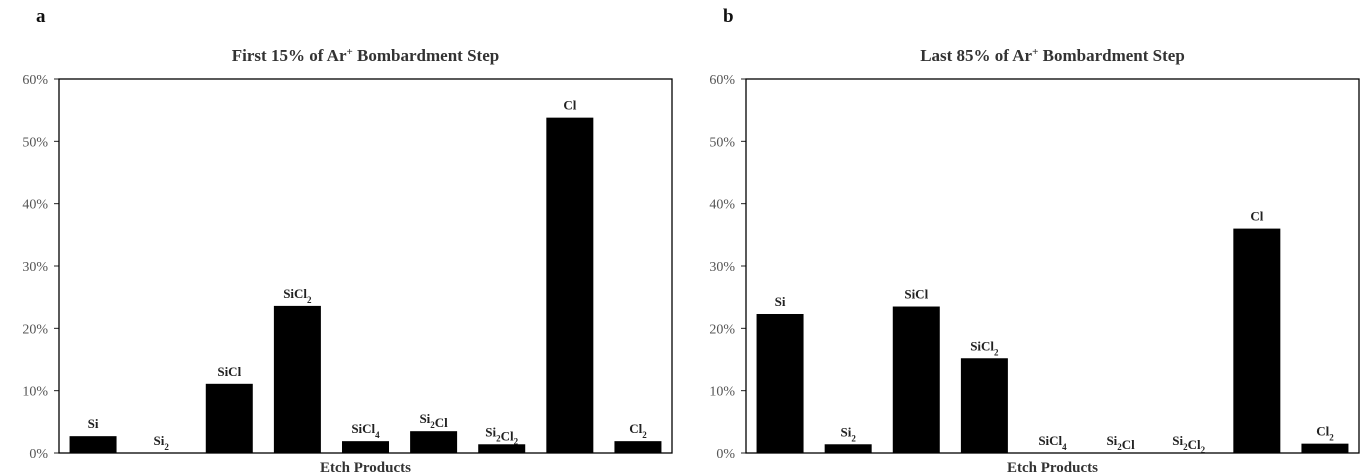  I want to click on chart-title: First 15% of Ar+ Bombardment Step, so click(365, 55).